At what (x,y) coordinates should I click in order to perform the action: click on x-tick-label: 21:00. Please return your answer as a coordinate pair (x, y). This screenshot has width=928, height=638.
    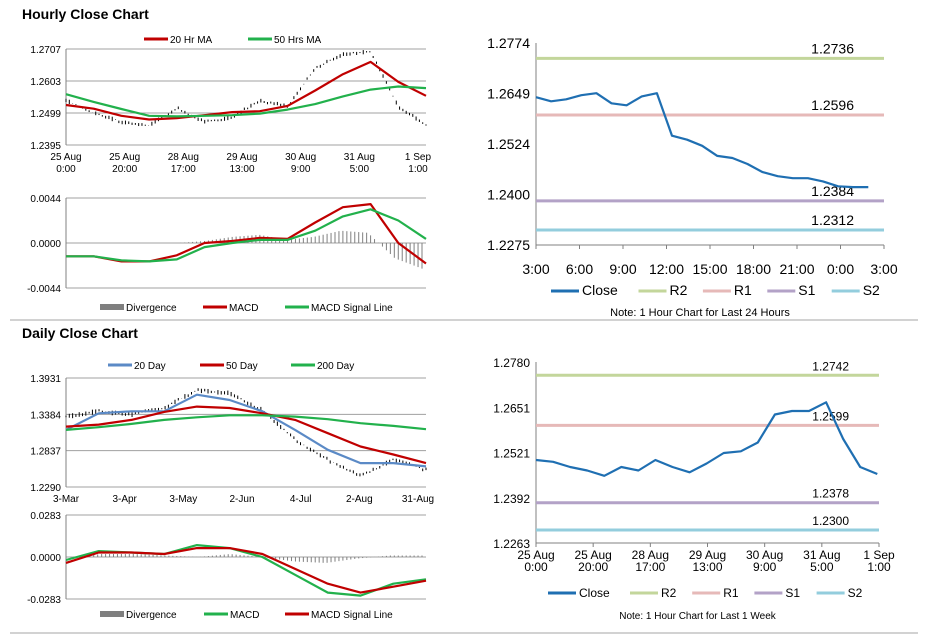
    Looking at the image, I should click on (796, 269).